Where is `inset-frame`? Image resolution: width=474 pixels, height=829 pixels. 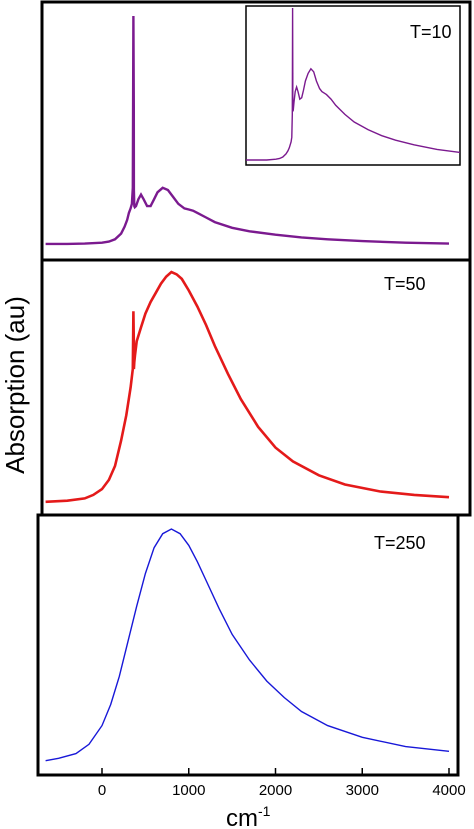
inset-frame is located at coordinates (353, 85).